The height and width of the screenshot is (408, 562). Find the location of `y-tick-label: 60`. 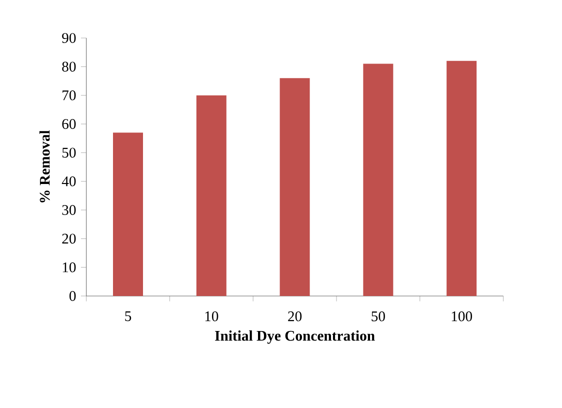

y-tick-label: 60 is located at coordinates (69, 124).